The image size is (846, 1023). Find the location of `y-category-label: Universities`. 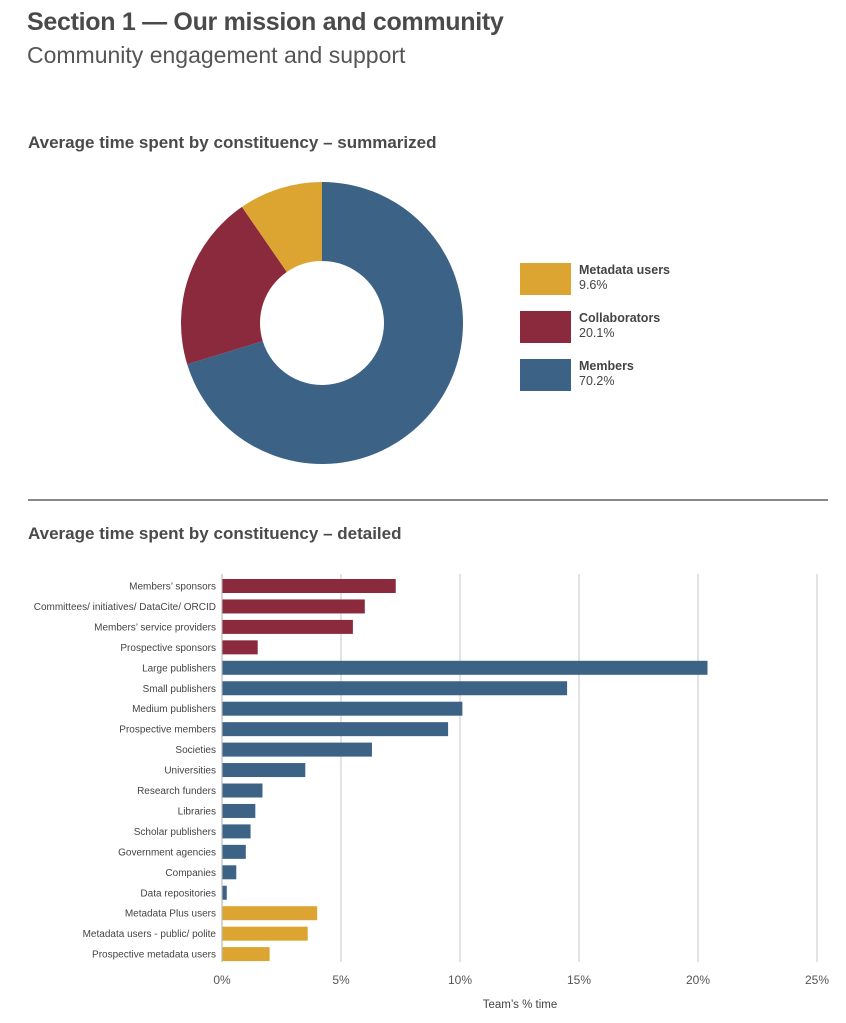

y-category-label: Universities is located at coordinates (190, 771).